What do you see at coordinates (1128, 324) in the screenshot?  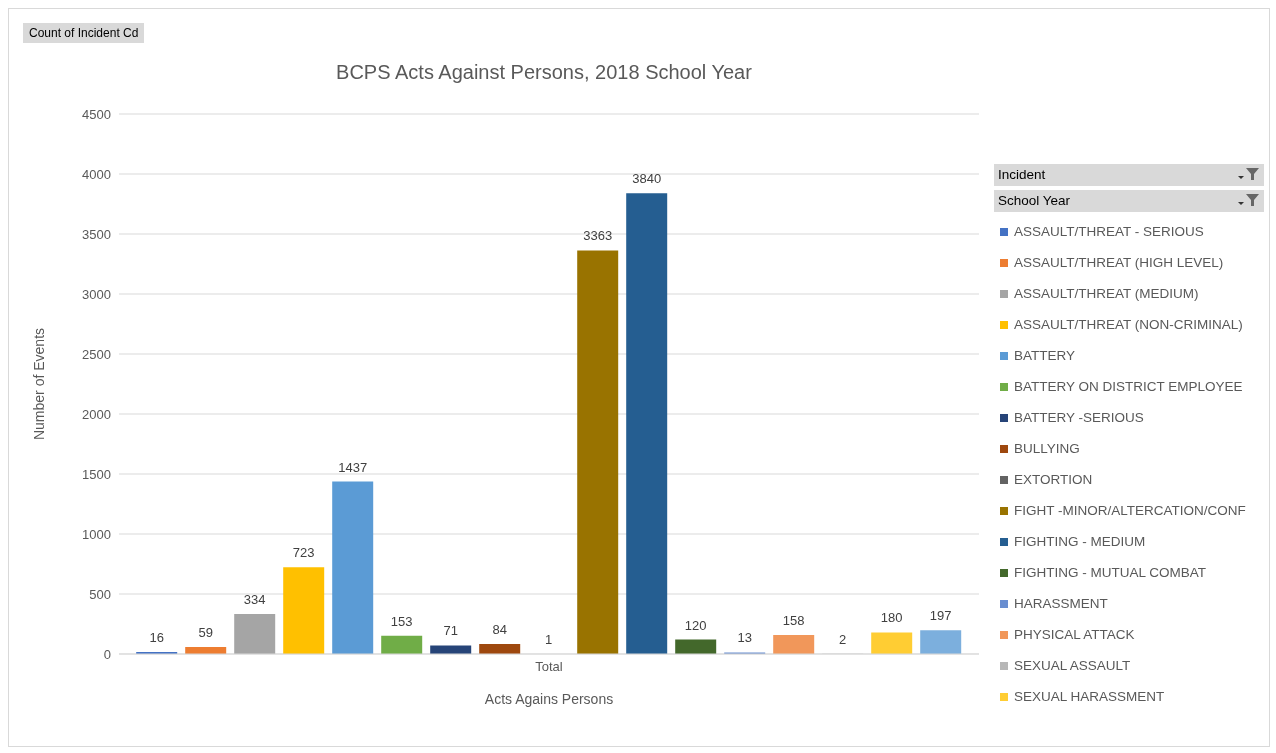 I see `legend-label: ASSAULT/THREAT (NON-CRIMINAL)` at bounding box center [1128, 324].